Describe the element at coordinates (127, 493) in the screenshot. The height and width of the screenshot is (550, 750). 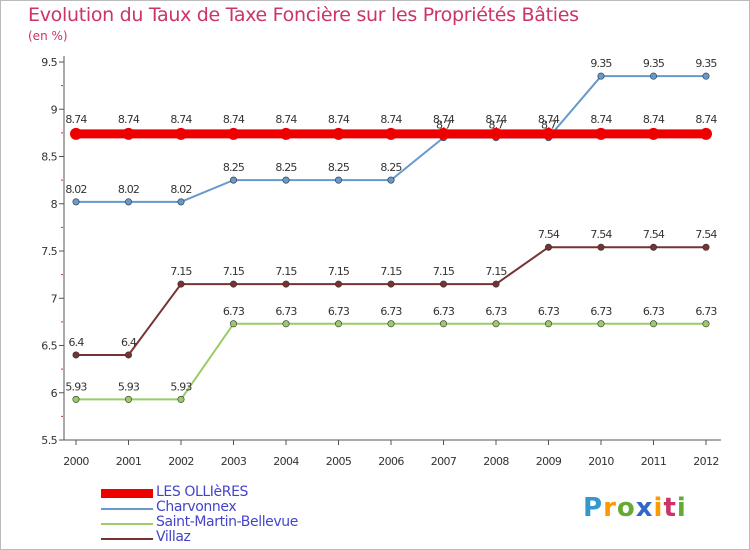
I see `legend-swatch` at that location.